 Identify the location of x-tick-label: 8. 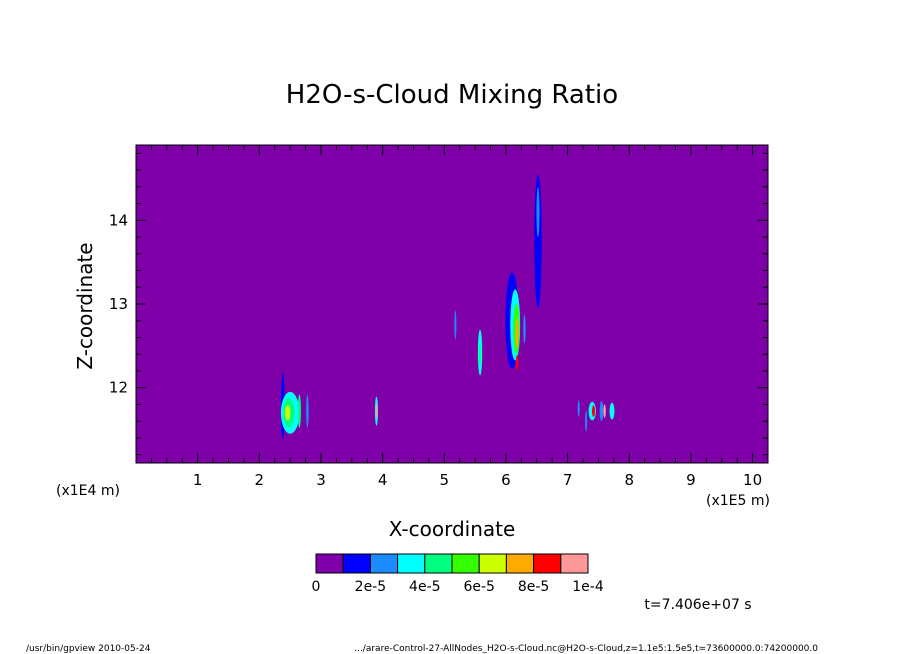
(629, 480).